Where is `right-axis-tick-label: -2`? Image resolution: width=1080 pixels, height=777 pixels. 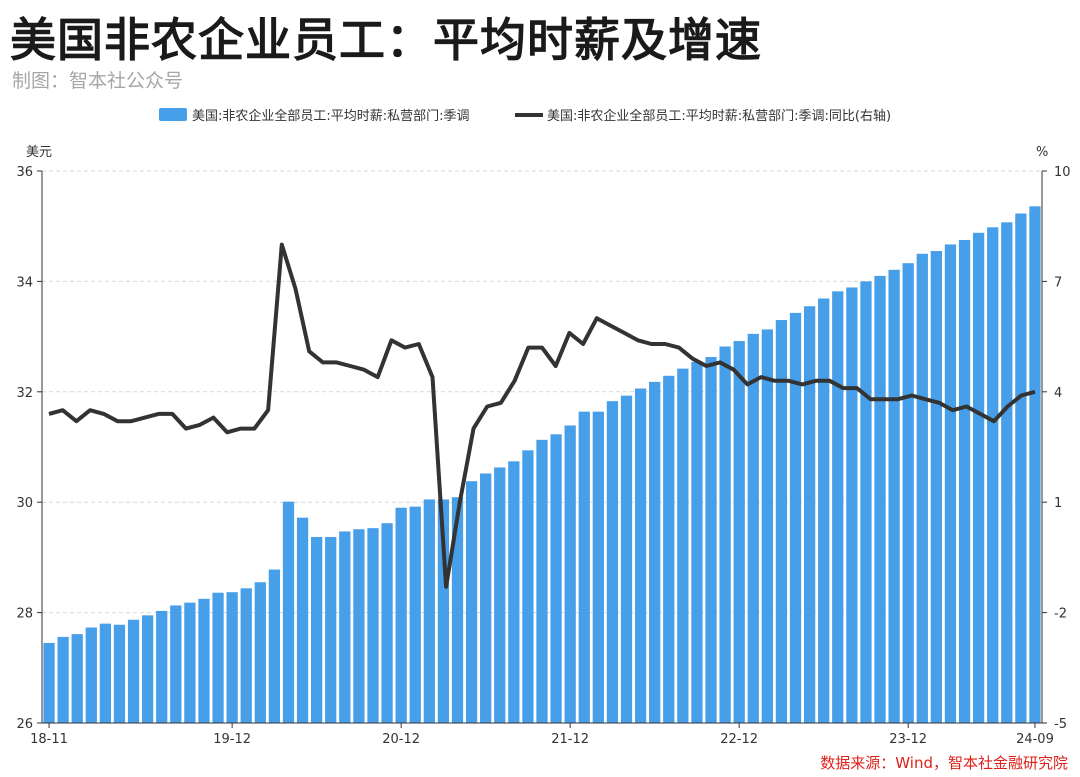 right-axis-tick-label: -2 is located at coordinates (1060, 614).